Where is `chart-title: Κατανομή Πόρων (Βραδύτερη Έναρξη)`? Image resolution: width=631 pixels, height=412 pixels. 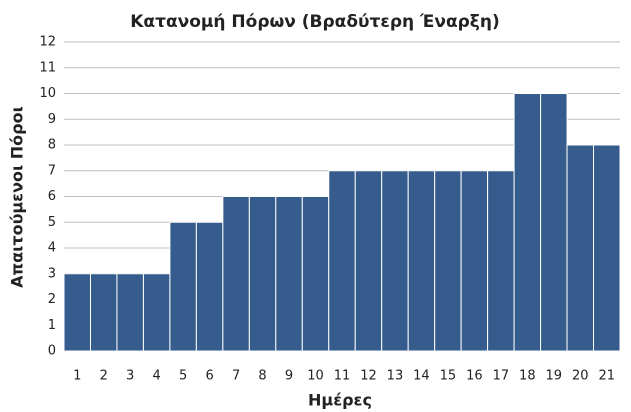
chart-title: Κατανομή Πόρων (Βραδύτερη Έναρξη) is located at coordinates (314, 22).